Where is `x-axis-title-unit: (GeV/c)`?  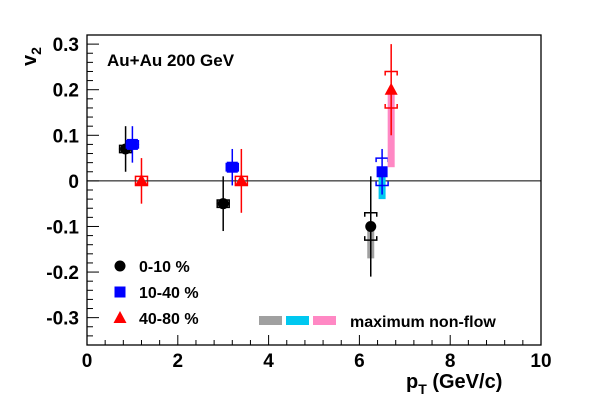
x-axis-title-unit: (GeV/c) is located at coordinates (465, 382).